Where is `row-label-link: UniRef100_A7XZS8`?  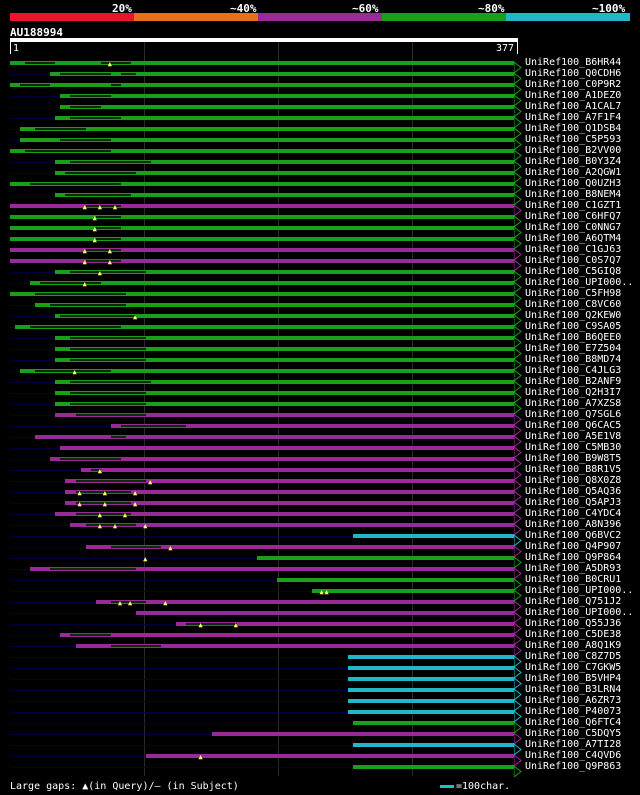
row-label-link: UniRef100_A7XZS8 is located at coordinates (573, 403).